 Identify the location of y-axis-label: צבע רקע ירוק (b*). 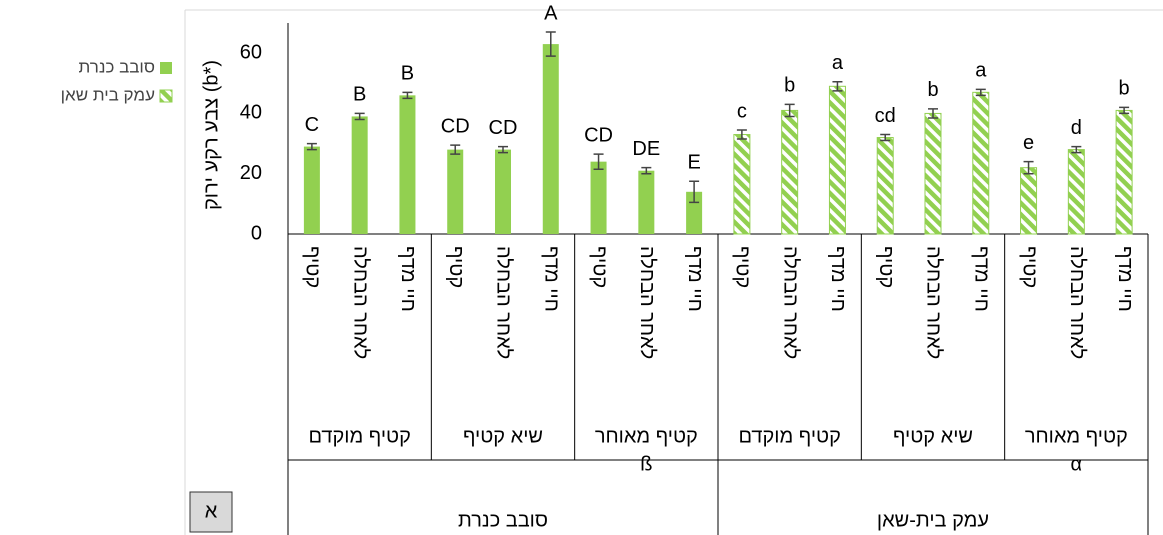
(211, 135).